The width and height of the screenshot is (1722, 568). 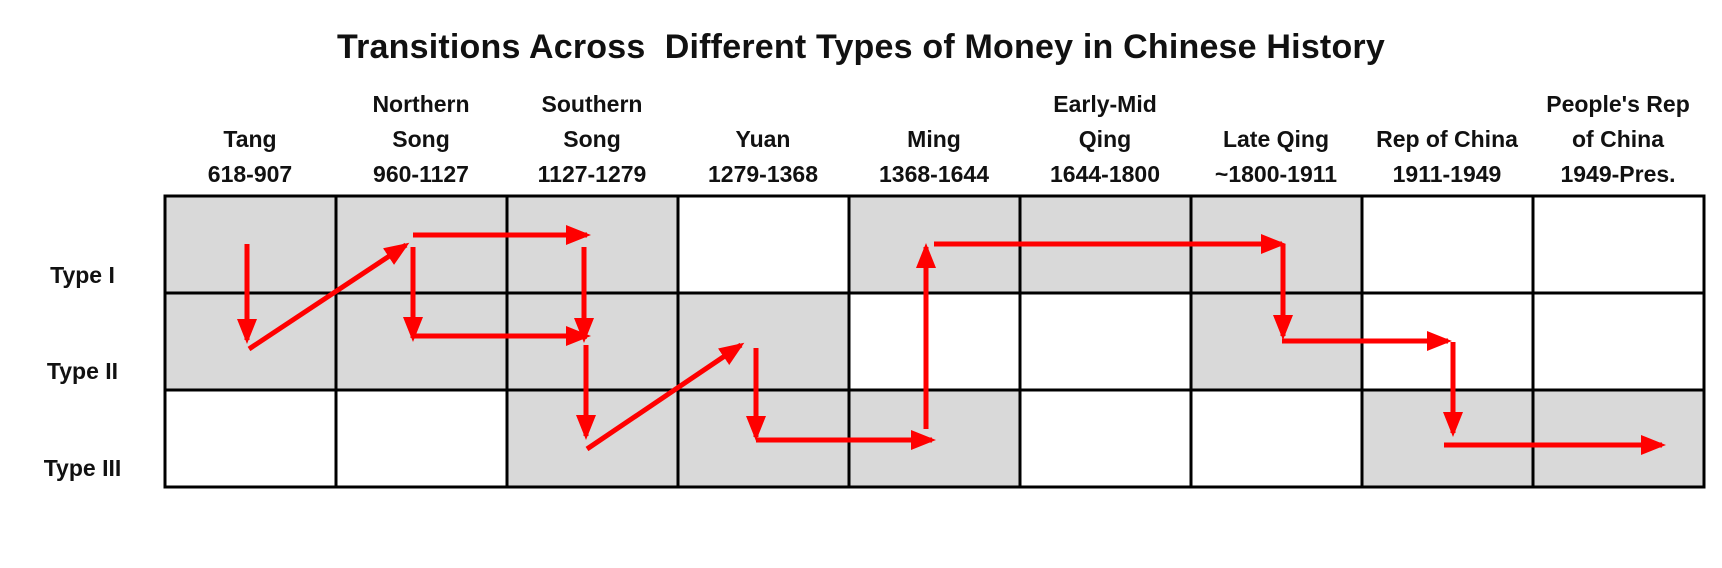 I want to click on row-label-3: Type III, so click(x=82, y=468).